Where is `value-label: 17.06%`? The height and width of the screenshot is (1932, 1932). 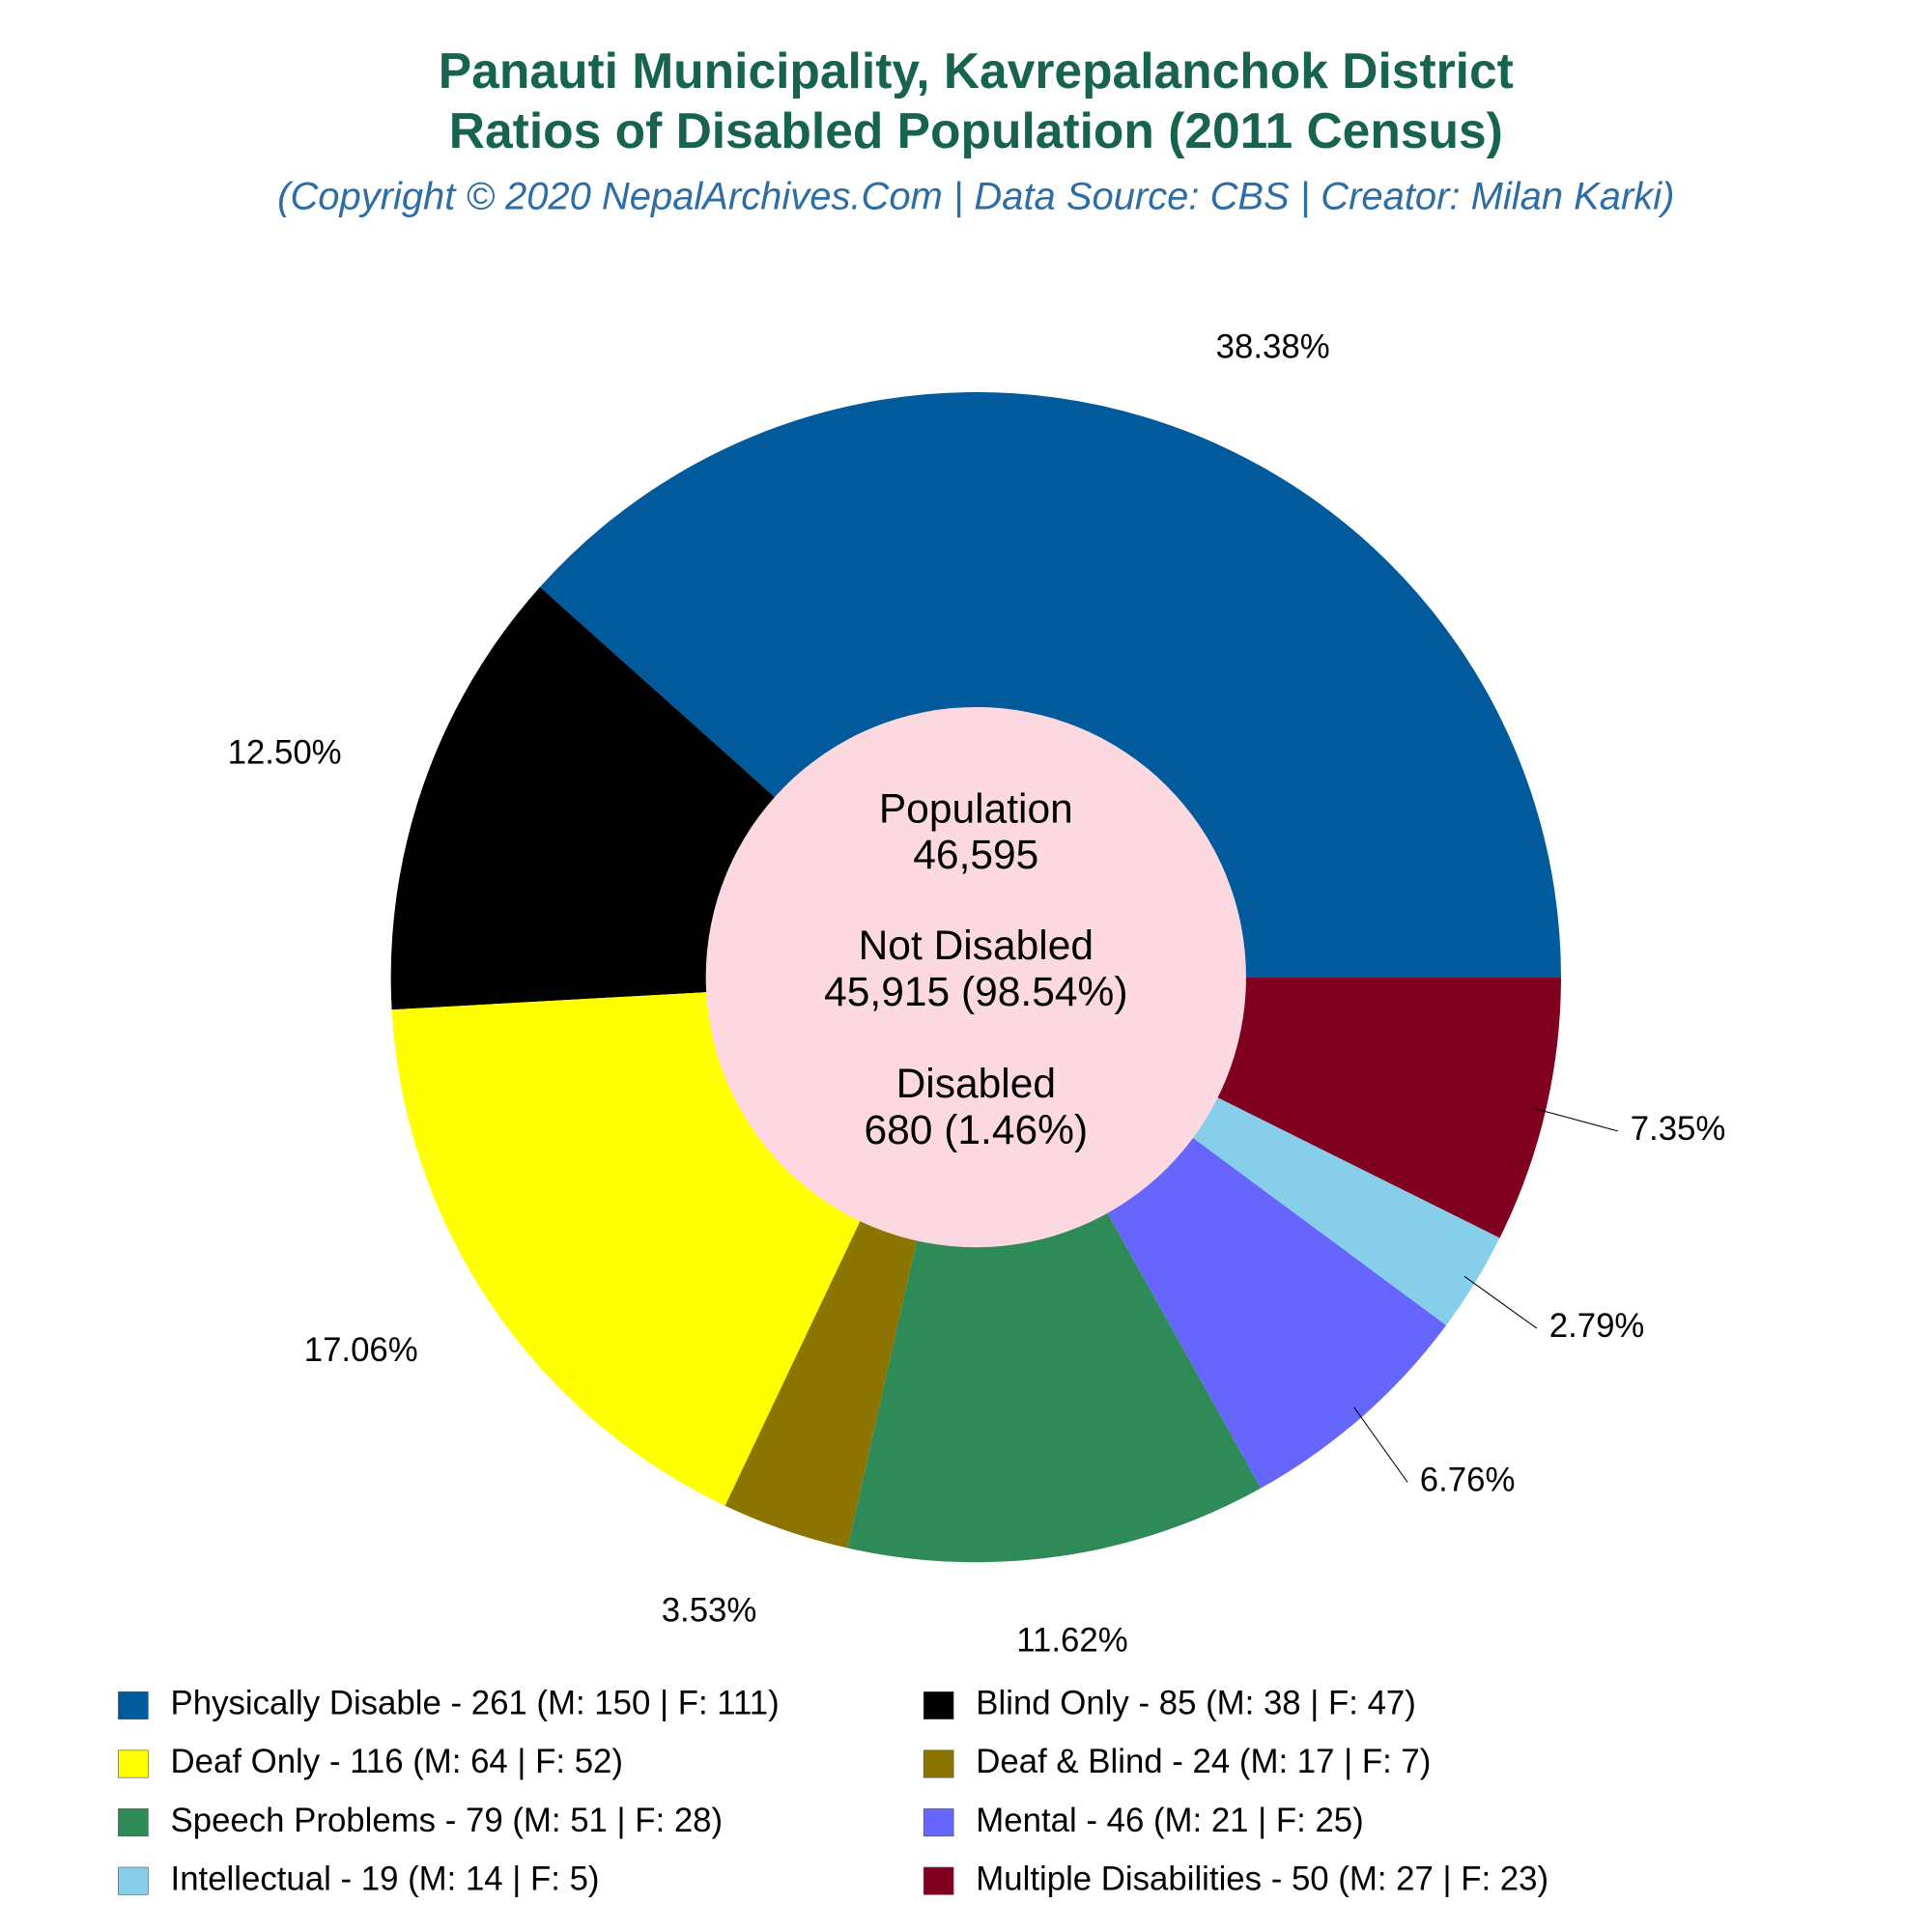 value-label: 17.06% is located at coordinates (361, 1350).